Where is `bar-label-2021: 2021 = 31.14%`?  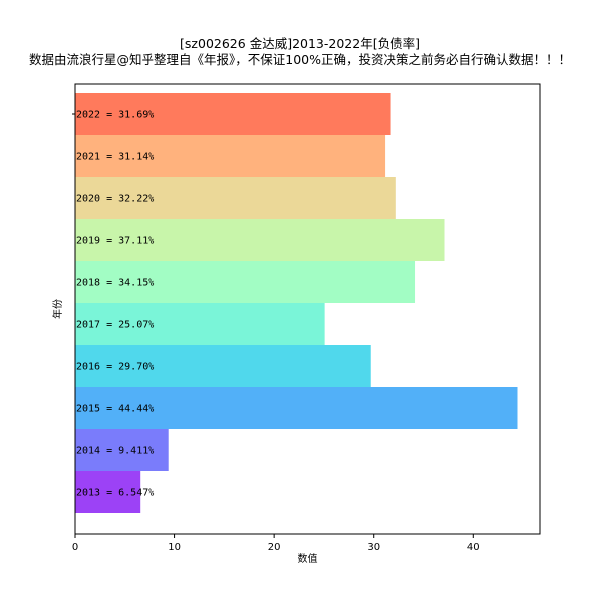
bar-label-2021: 2021 = 31.14% is located at coordinates (115, 157).